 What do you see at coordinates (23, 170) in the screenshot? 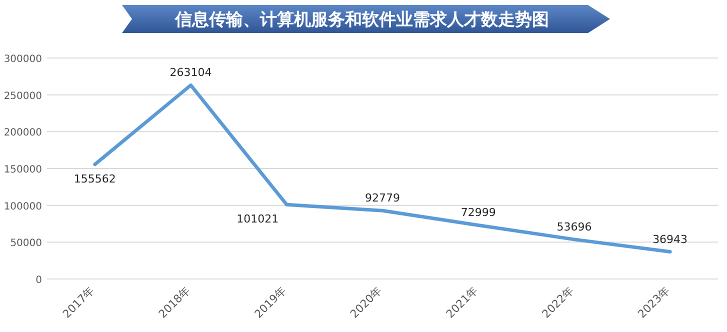
I see `y-tick-label: 150000` at bounding box center [23, 170].